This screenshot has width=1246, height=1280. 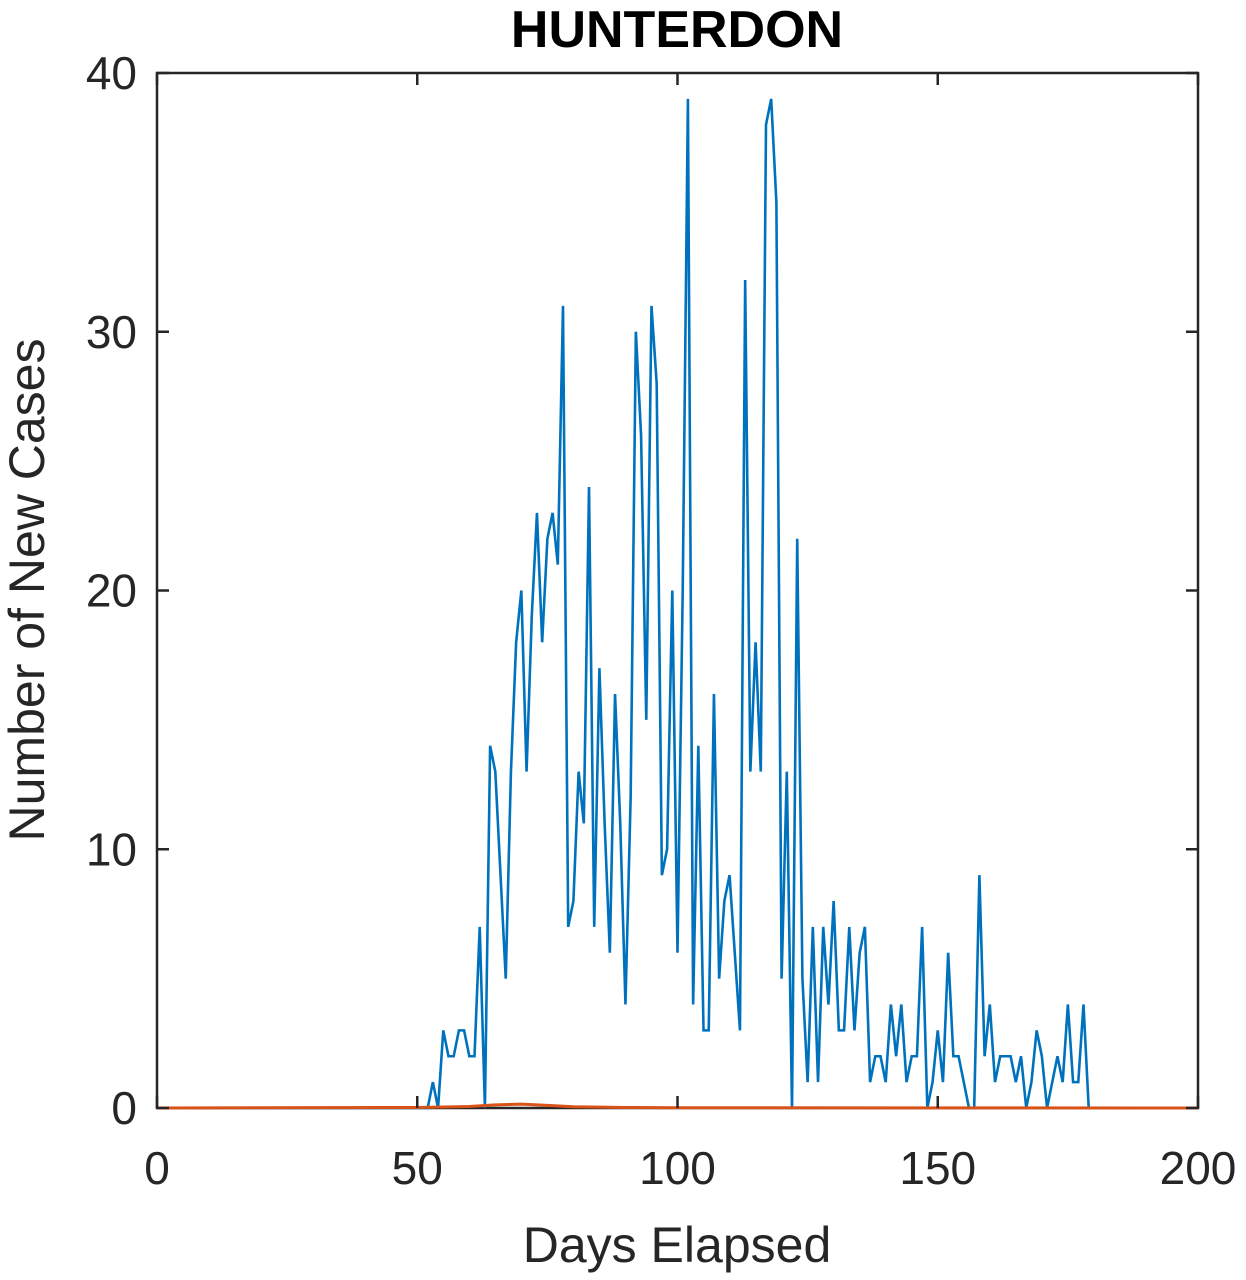 I want to click on x-tick-label-150: 150, so click(x=937, y=1168).